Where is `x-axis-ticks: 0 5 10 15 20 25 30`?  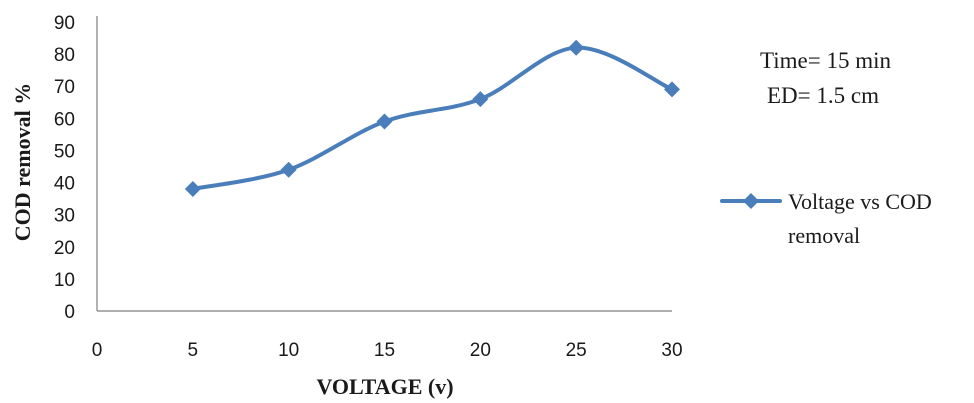 x-axis-ticks: 0 5 10 15 20 25 30 is located at coordinates (387, 350).